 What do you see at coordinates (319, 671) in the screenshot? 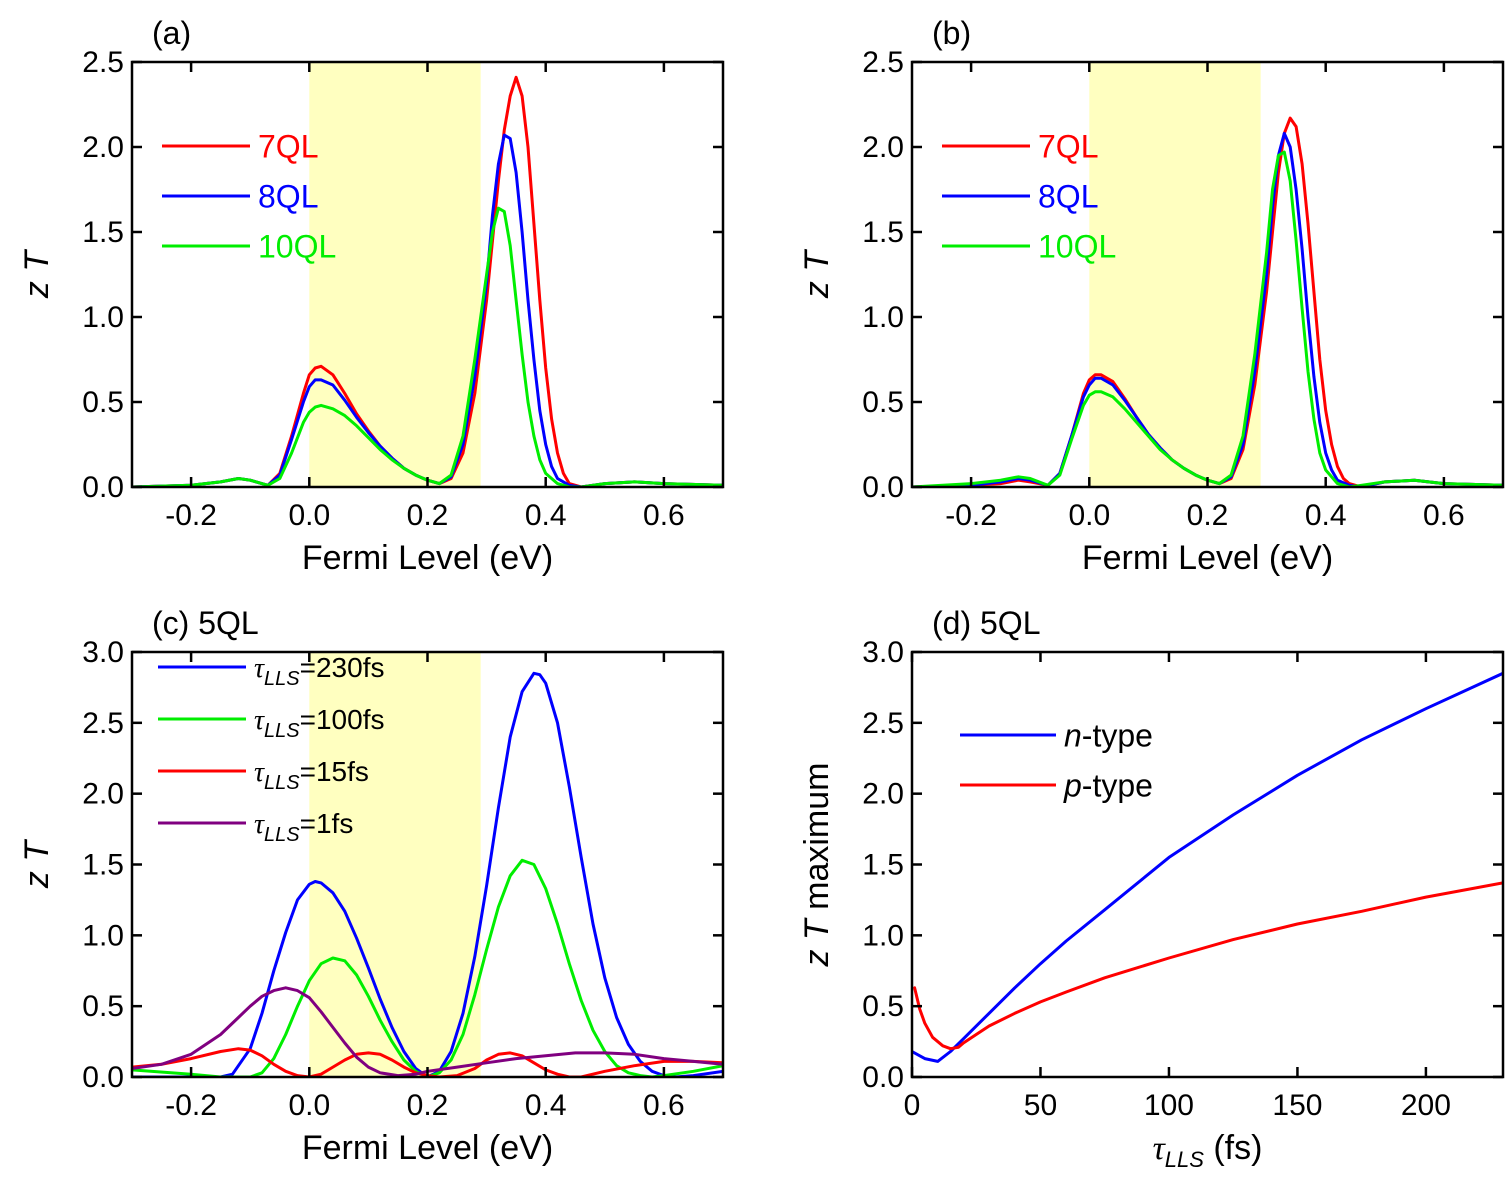
I see `legend-label: τLLS=230fs` at bounding box center [319, 671].